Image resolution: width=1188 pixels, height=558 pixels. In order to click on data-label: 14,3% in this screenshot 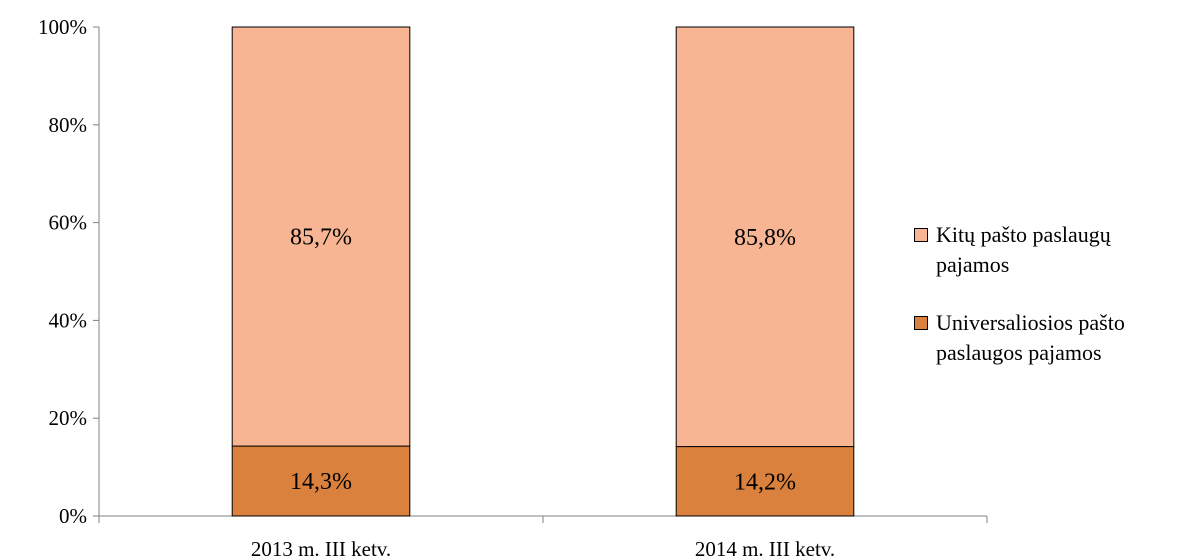, I will do `click(321, 482)`.